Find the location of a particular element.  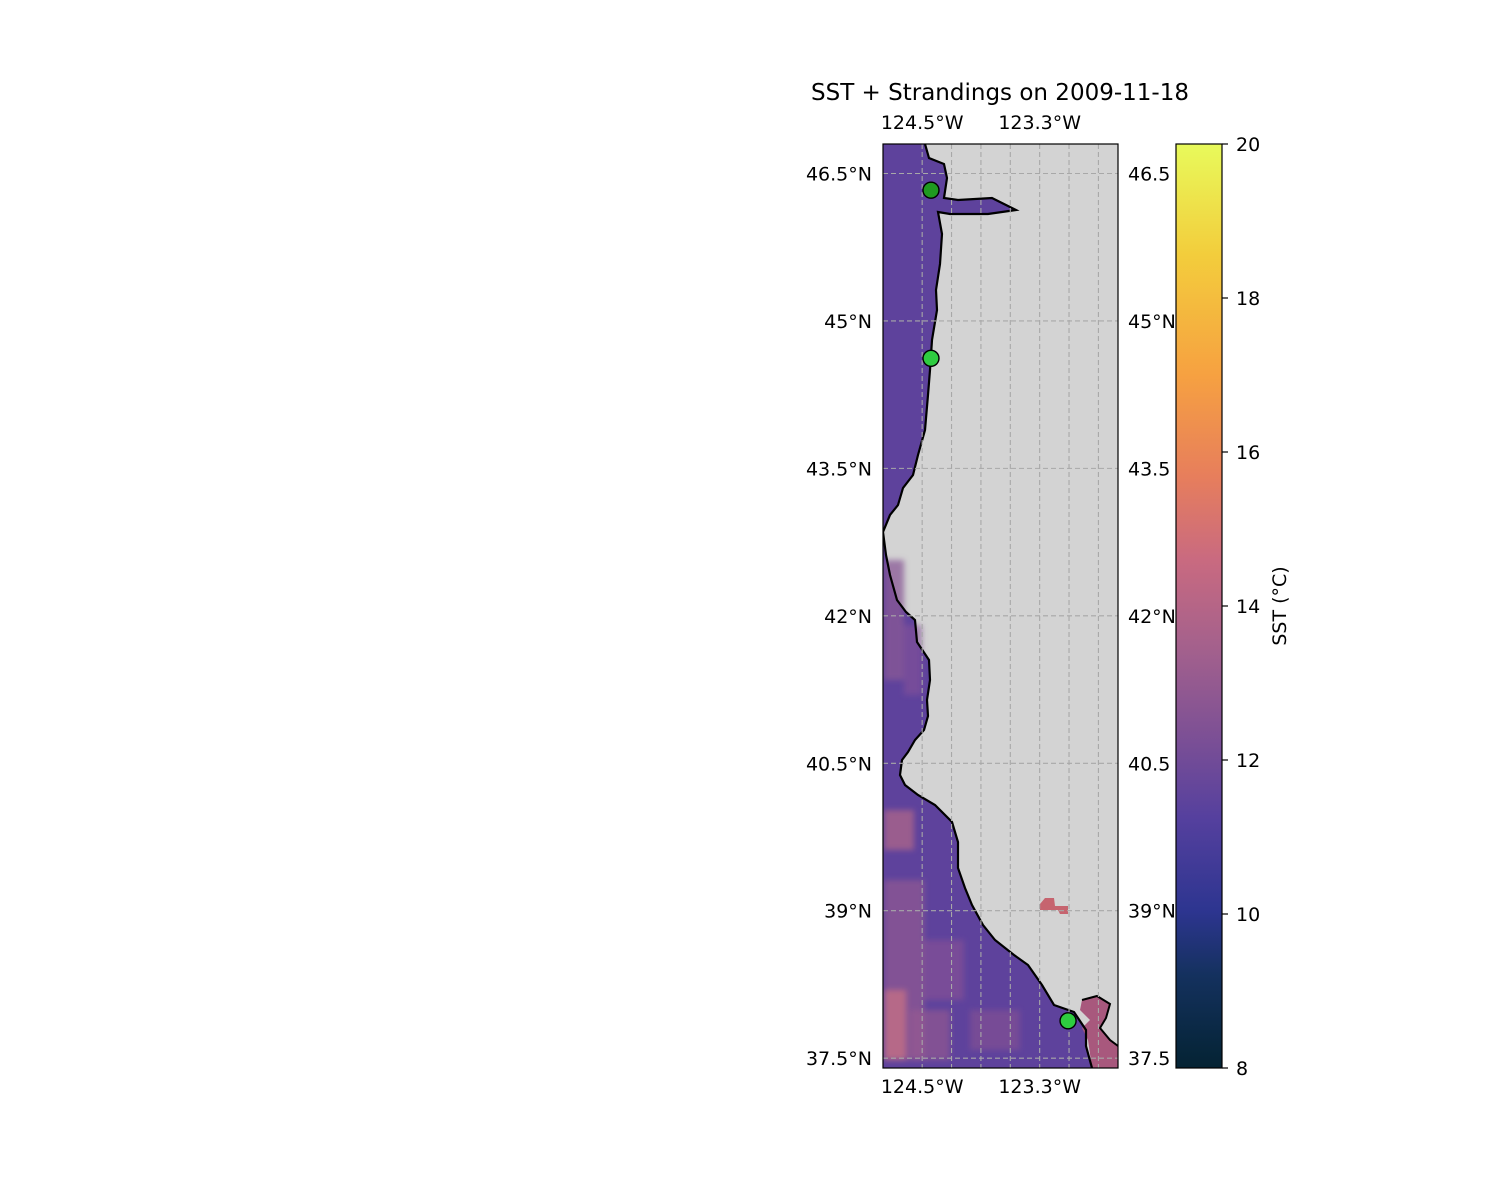

colorbar-tick-label: 14 is located at coordinates (1248, 607).